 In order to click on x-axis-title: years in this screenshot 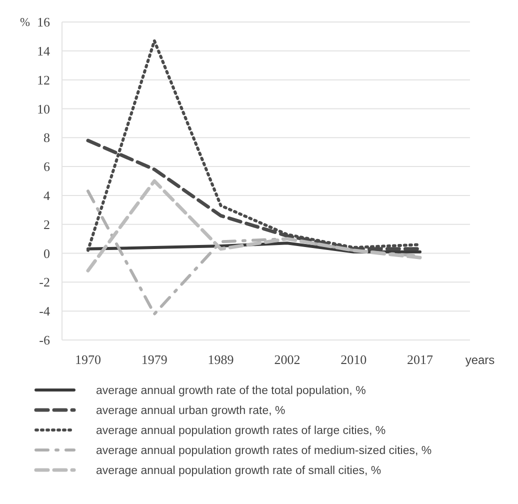, I will do `click(480, 360)`.